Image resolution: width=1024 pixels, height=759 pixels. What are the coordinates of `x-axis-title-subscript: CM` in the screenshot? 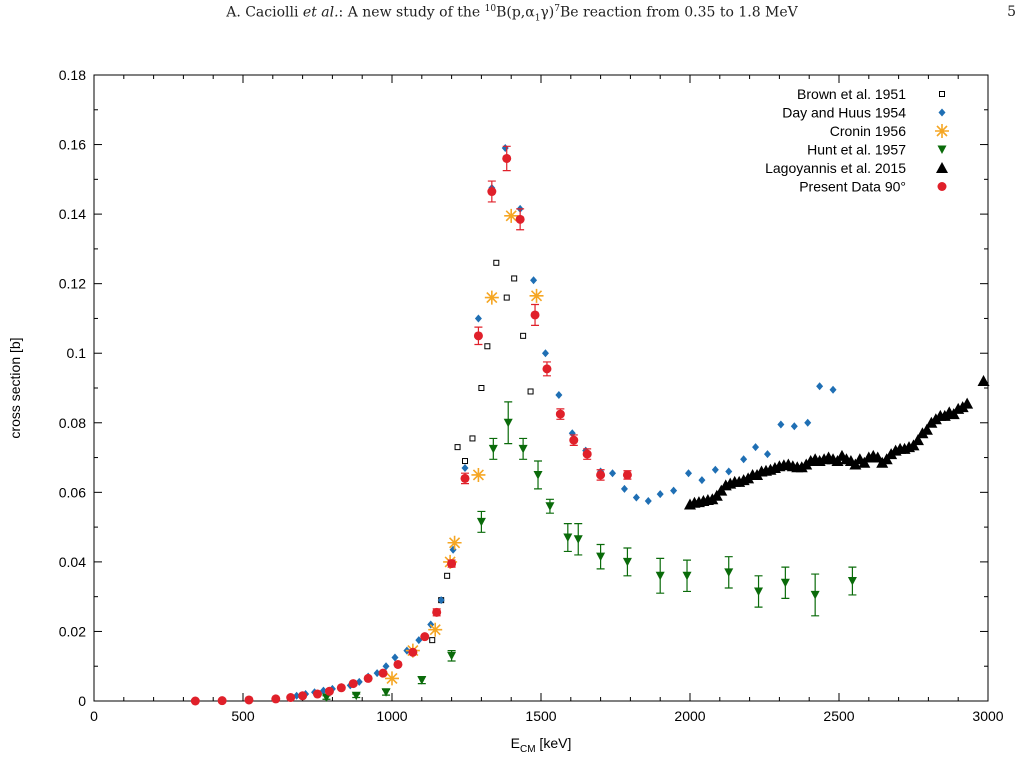 It's located at (528, 749).